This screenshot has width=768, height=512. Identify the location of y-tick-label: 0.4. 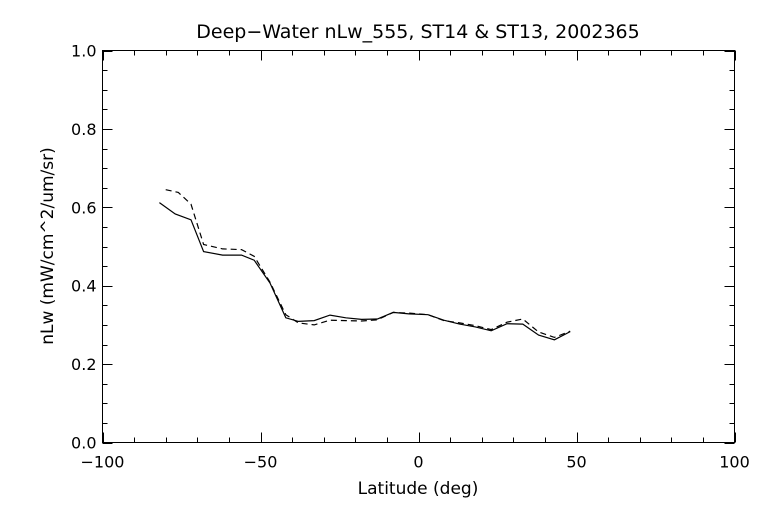
(83, 286).